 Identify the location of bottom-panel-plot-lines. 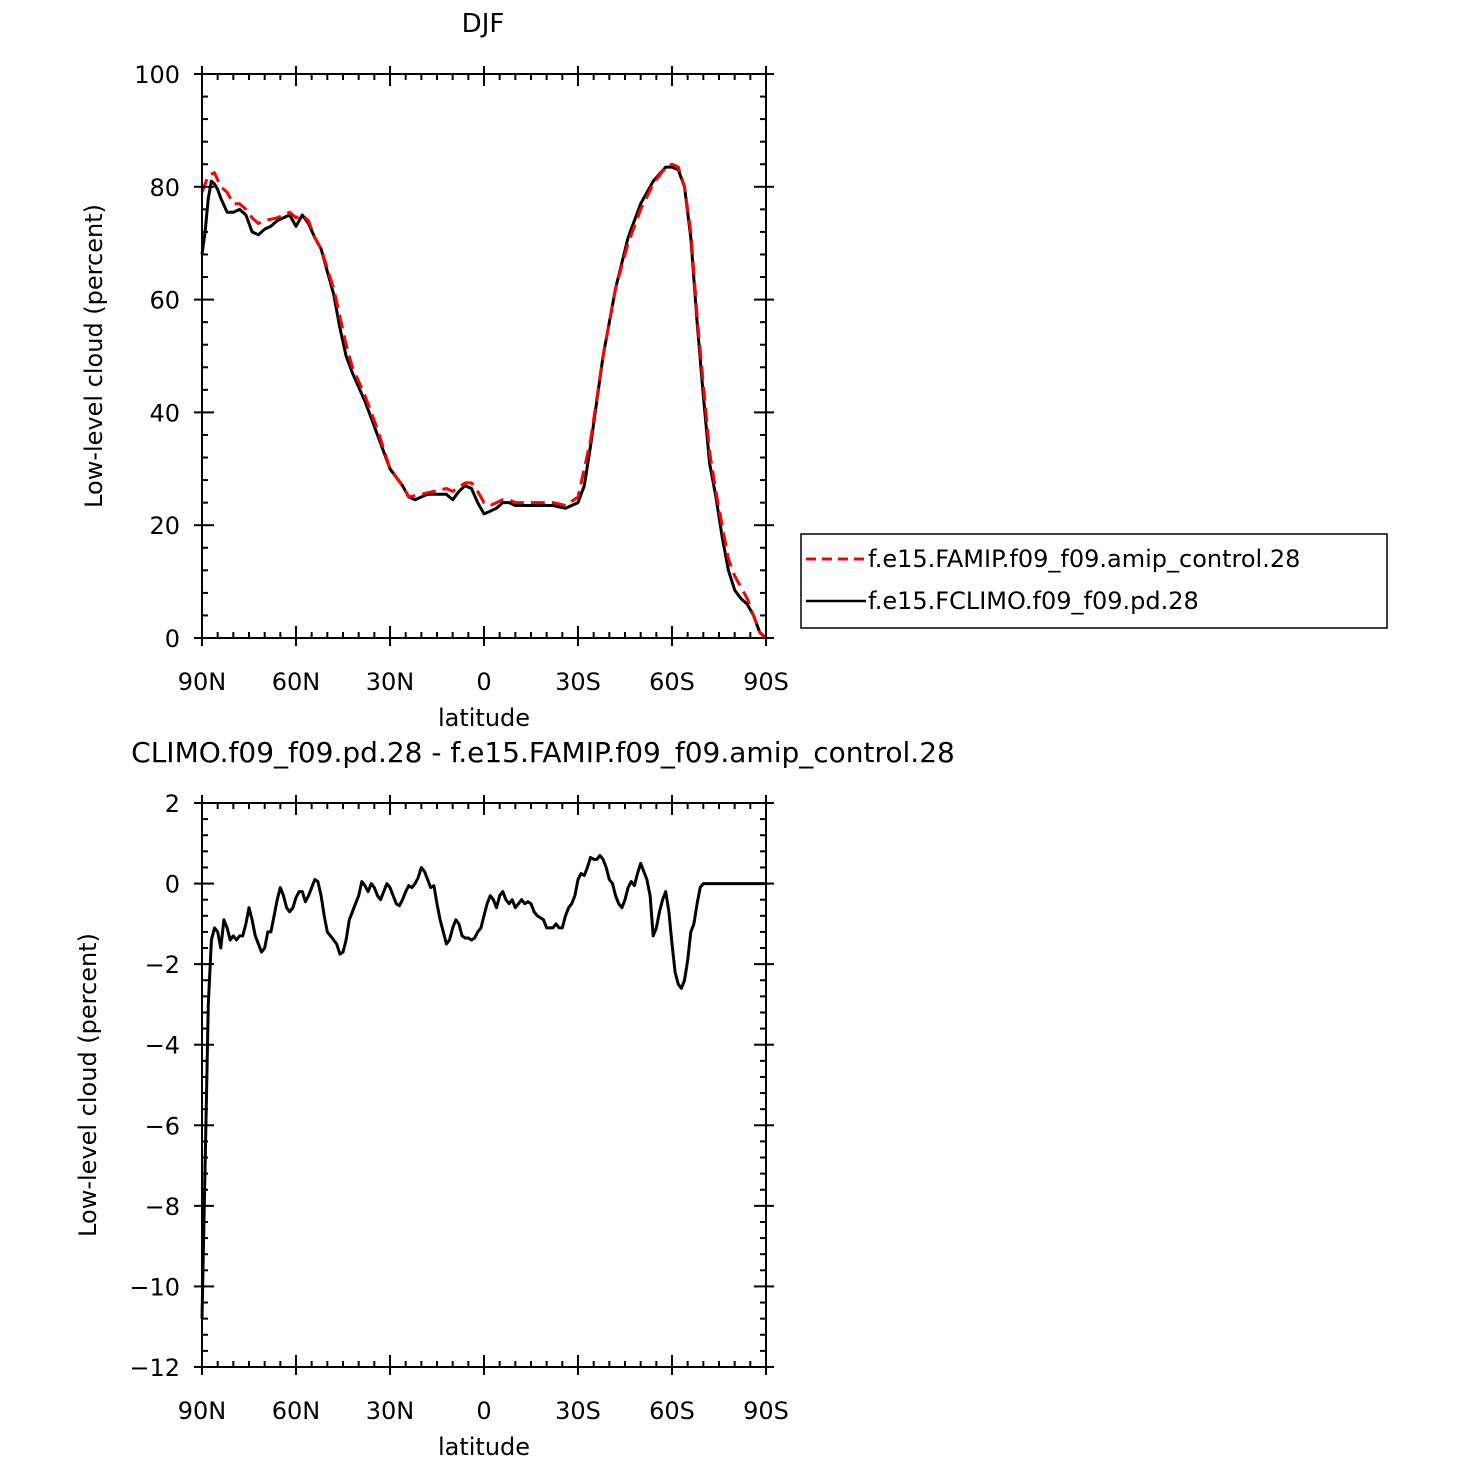
(483, 1086).